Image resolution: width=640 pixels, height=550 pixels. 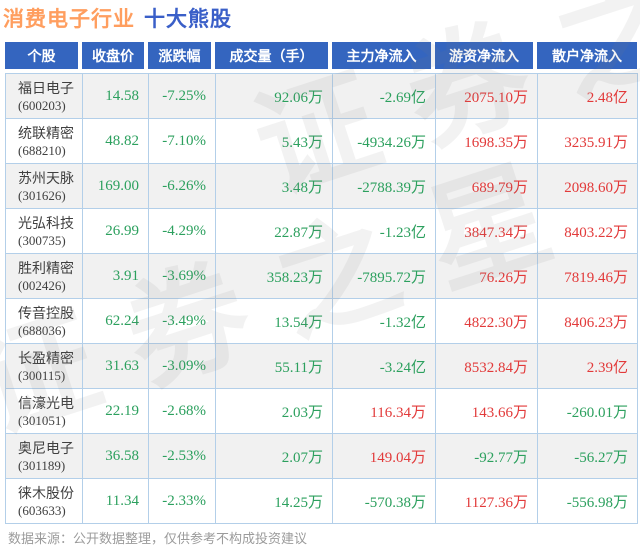 I want to click on stock-cell: 苏州天脉 (301626), so click(x=44, y=186).